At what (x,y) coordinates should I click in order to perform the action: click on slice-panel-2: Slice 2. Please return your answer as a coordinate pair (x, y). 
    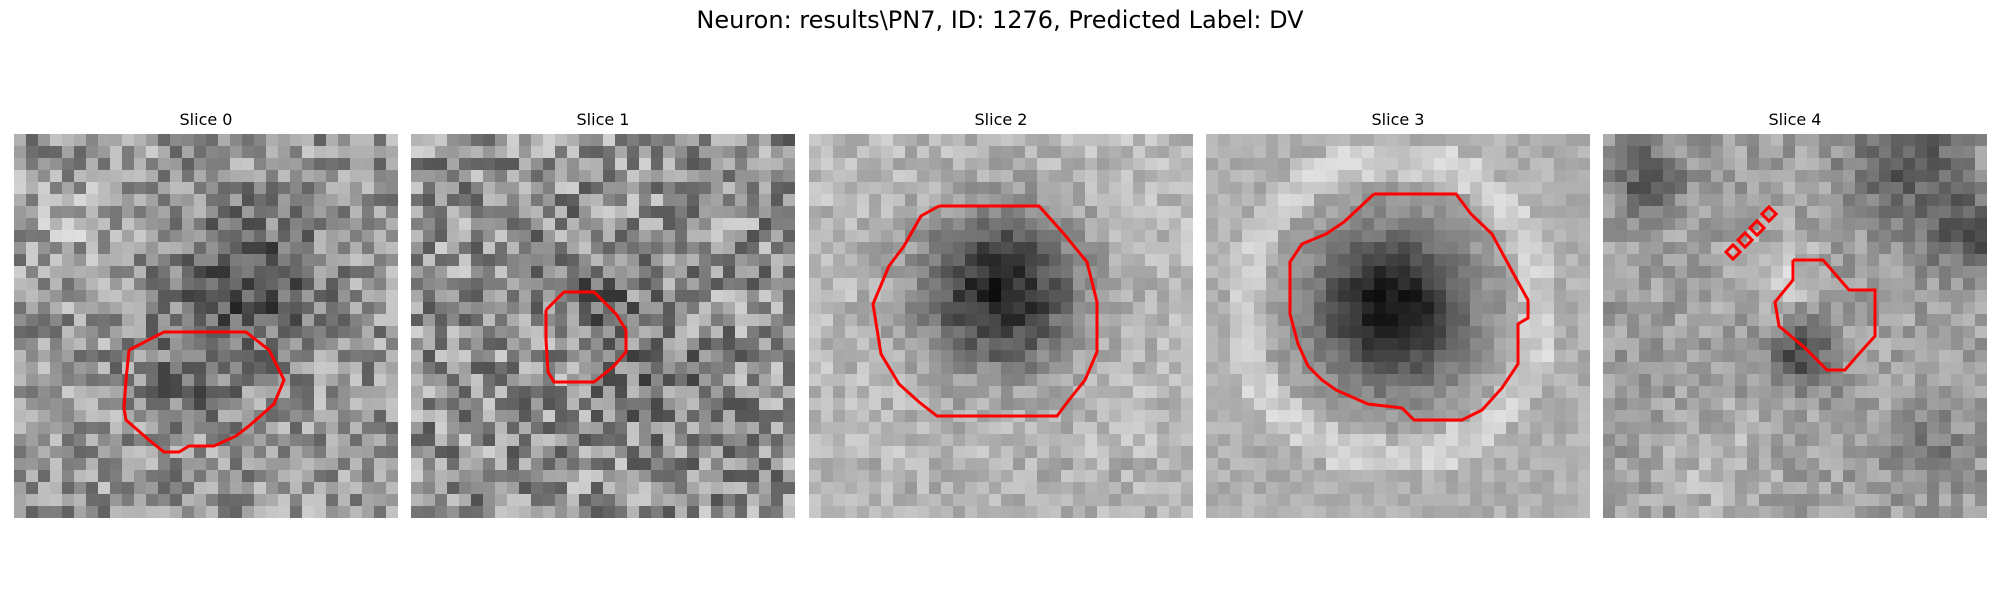
    Looking at the image, I should click on (1001, 313).